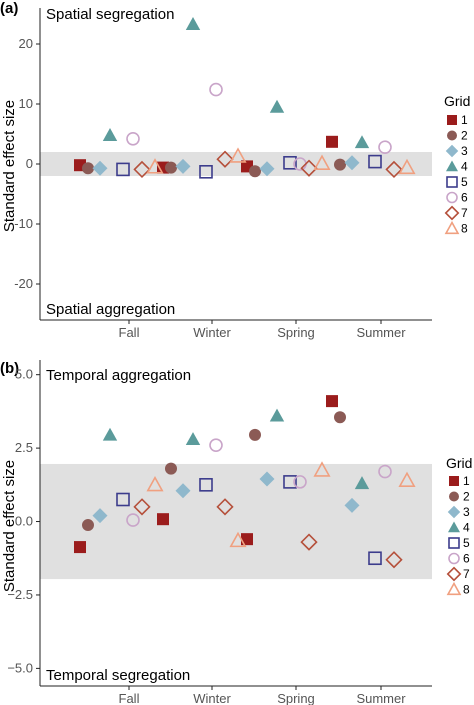  What do you see at coordinates (464, 120) in the screenshot?
I see `legend-label: 1` at bounding box center [464, 120].